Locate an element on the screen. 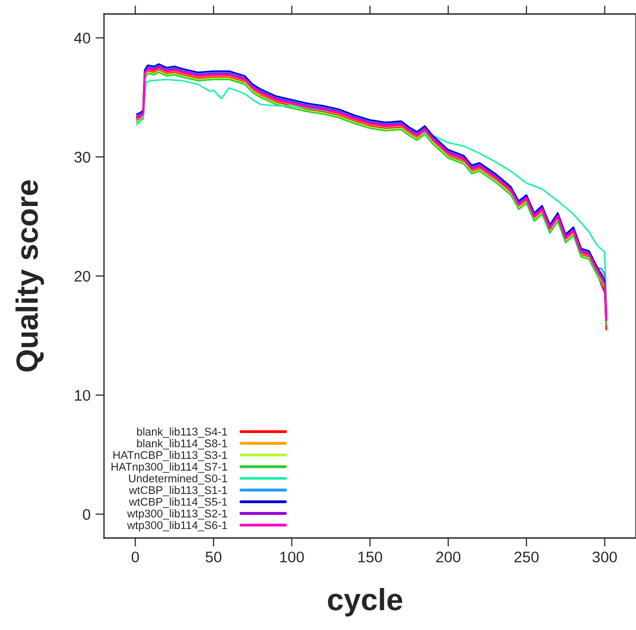 This screenshot has width=636, height=630. x-tick-label: 250 is located at coordinates (526, 557).